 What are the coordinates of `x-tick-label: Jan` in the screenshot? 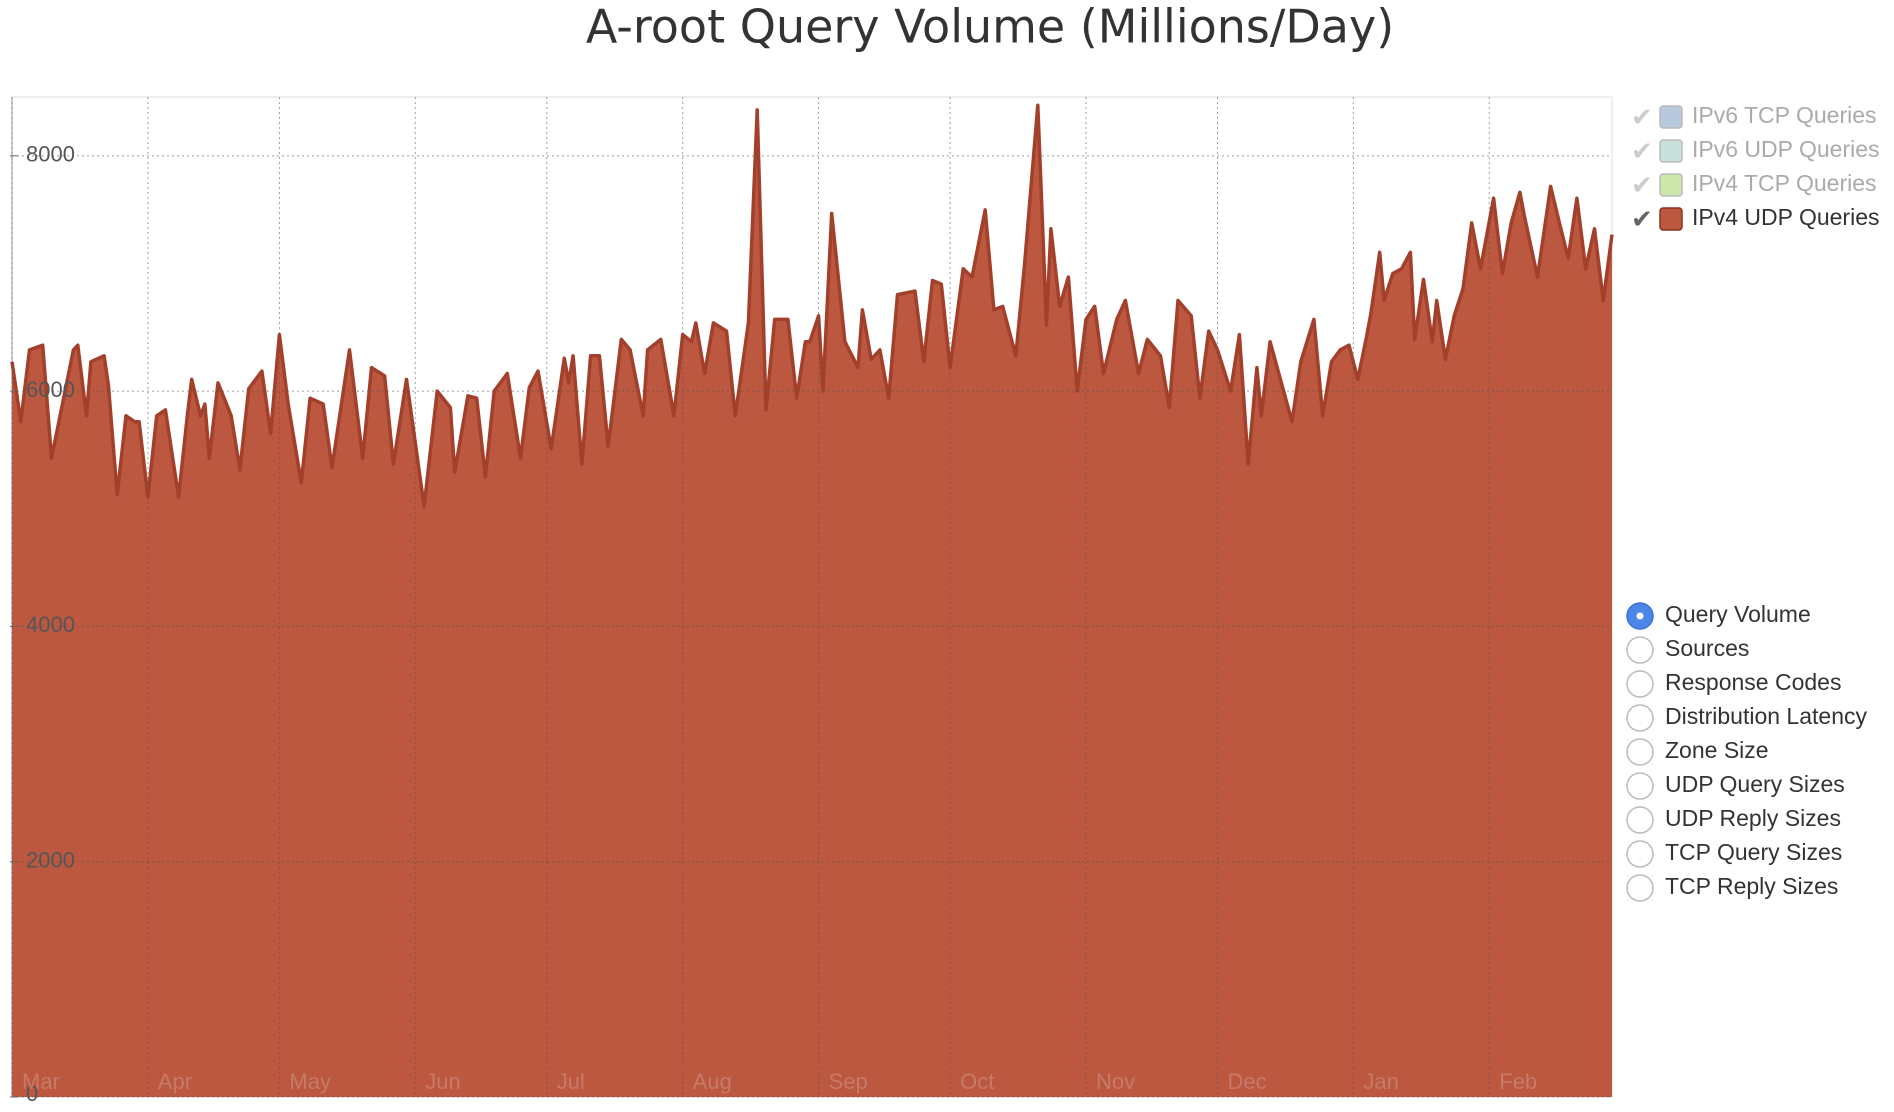 It's located at (1380, 1081).